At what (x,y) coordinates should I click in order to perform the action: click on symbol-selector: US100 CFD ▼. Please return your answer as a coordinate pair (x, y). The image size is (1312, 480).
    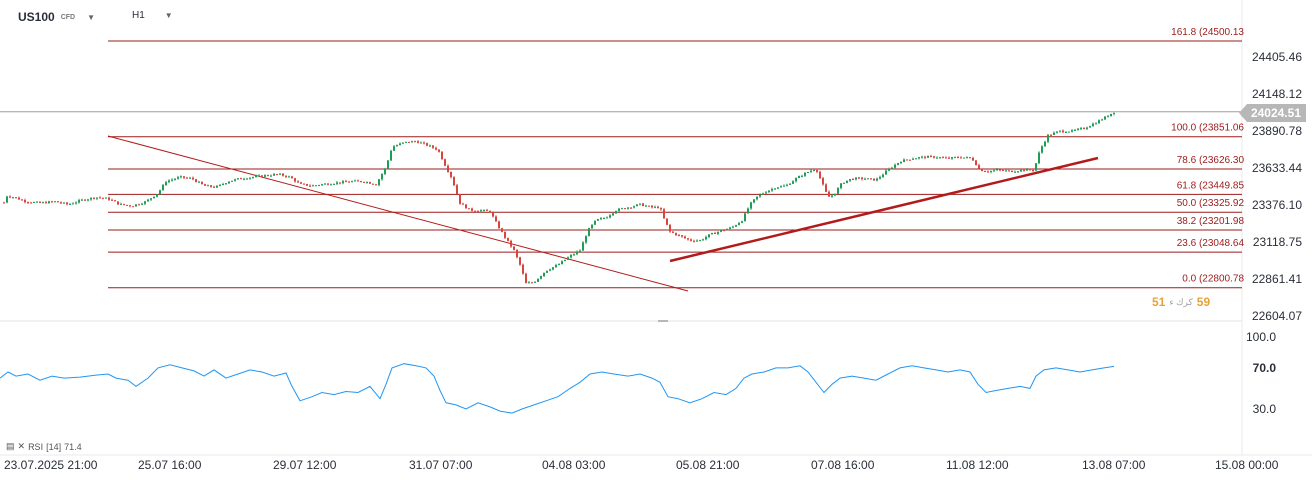
    Looking at the image, I should click on (56, 17).